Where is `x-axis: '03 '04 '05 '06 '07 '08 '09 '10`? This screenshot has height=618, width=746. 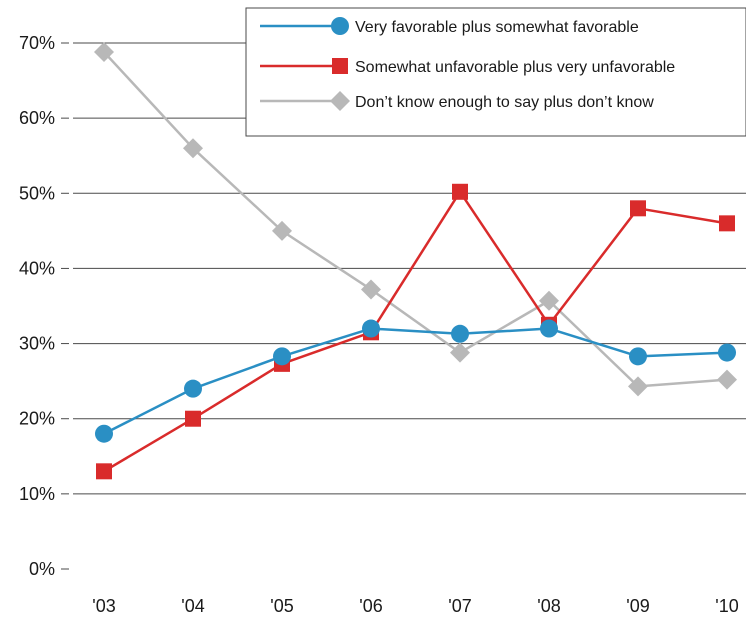 x-axis: '03 '04 '05 '06 '07 '08 '09 '10 is located at coordinates (415, 606).